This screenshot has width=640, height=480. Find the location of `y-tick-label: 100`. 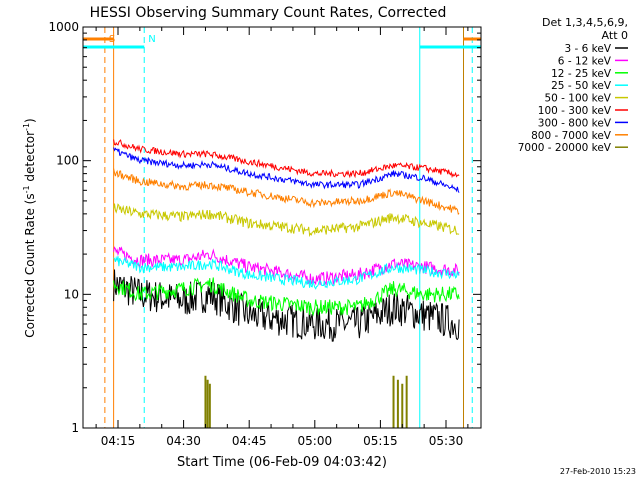

y-tick-label: 100 is located at coordinates (67, 161).